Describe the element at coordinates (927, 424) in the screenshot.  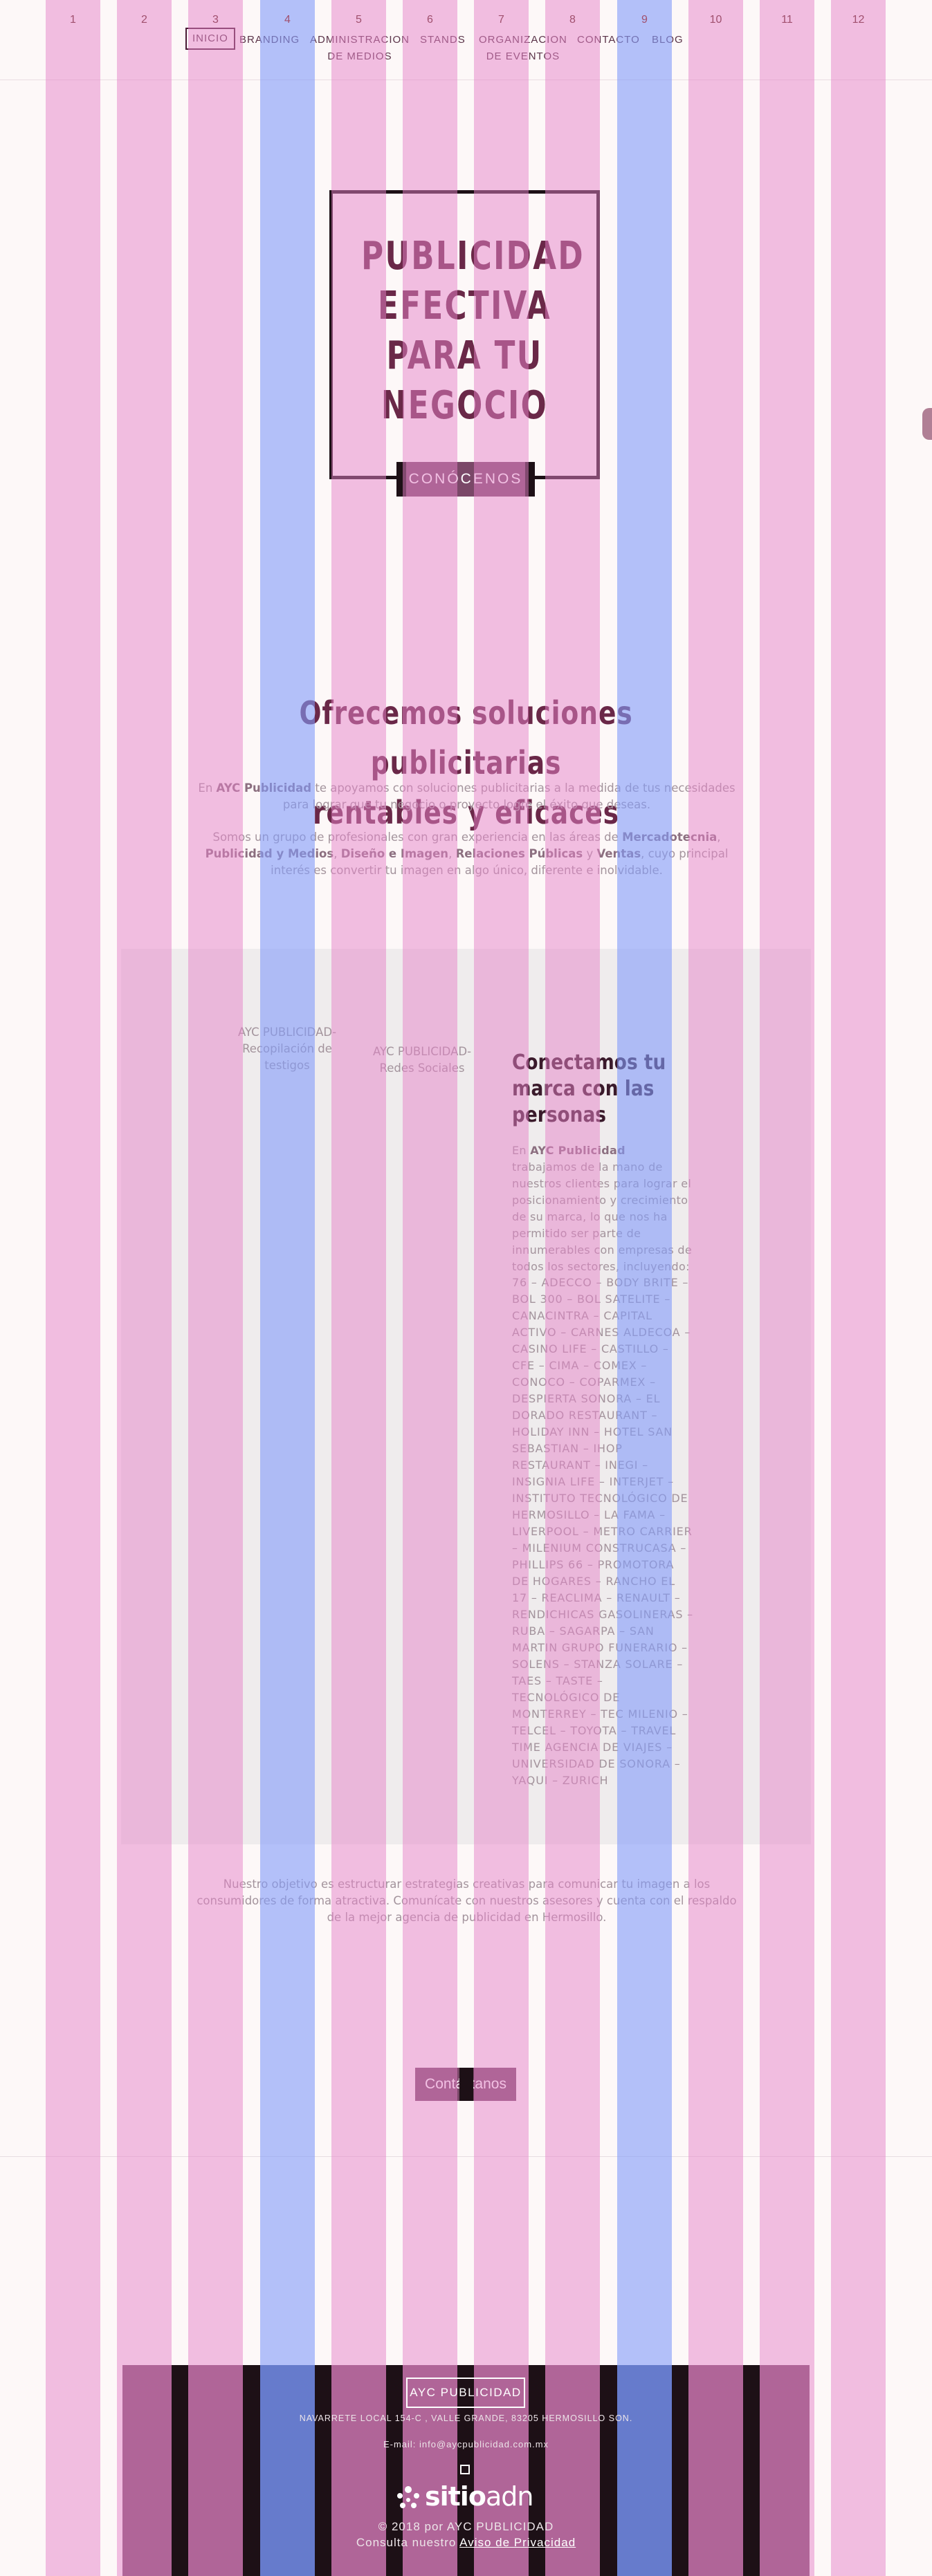
I see `side-floating-tab` at that location.